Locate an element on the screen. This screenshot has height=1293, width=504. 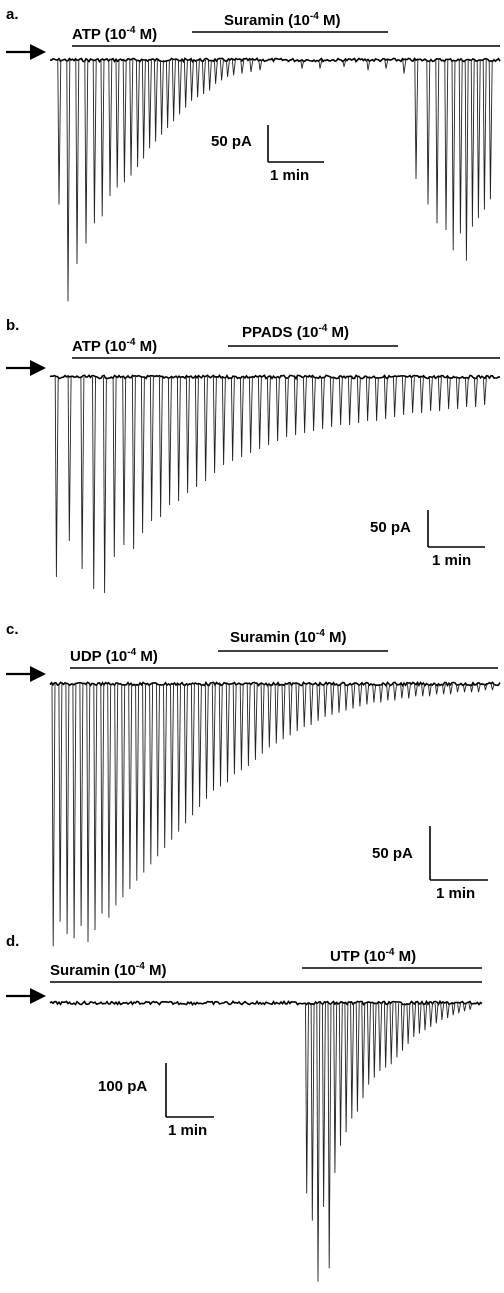
panel-a-scale-time: 1 min is located at coordinates (289, 175).